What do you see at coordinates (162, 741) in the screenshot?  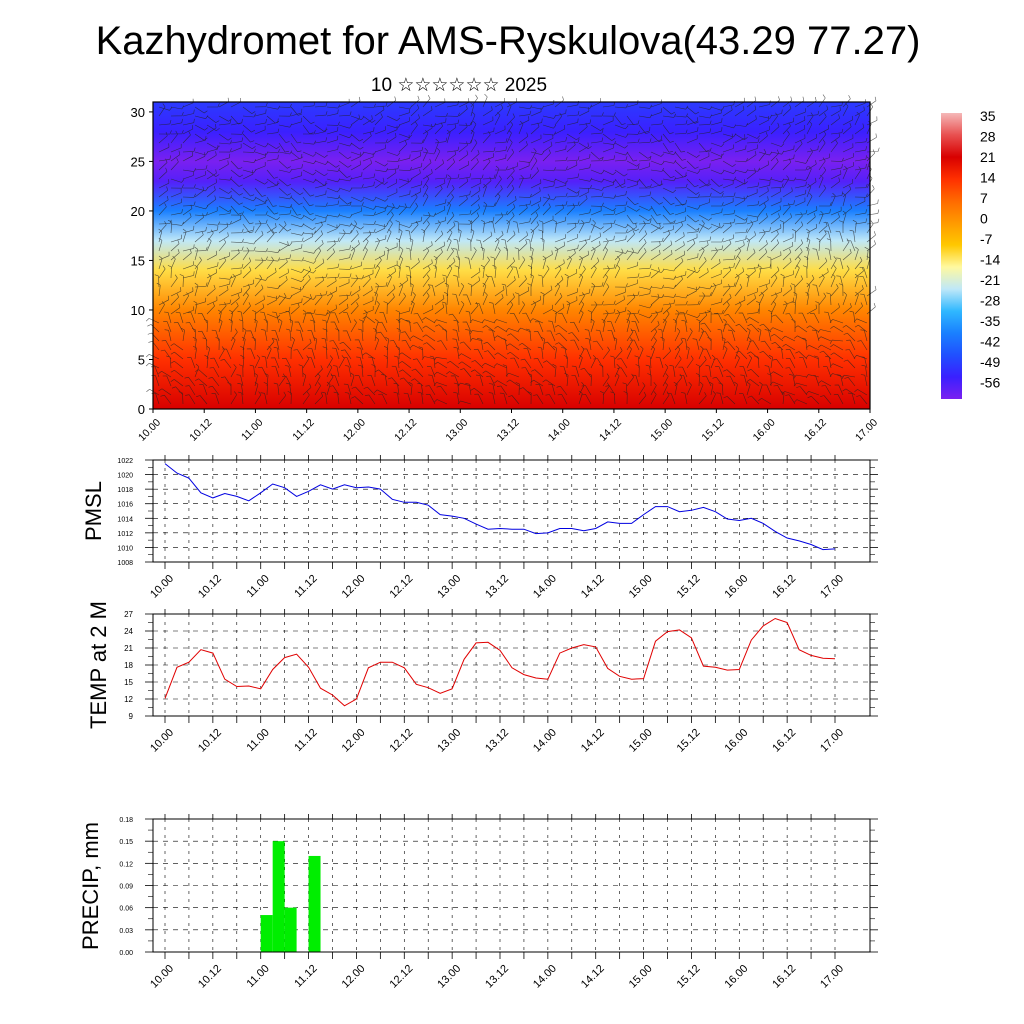 I see `temp-x-tick-label: 10.00` at bounding box center [162, 741].